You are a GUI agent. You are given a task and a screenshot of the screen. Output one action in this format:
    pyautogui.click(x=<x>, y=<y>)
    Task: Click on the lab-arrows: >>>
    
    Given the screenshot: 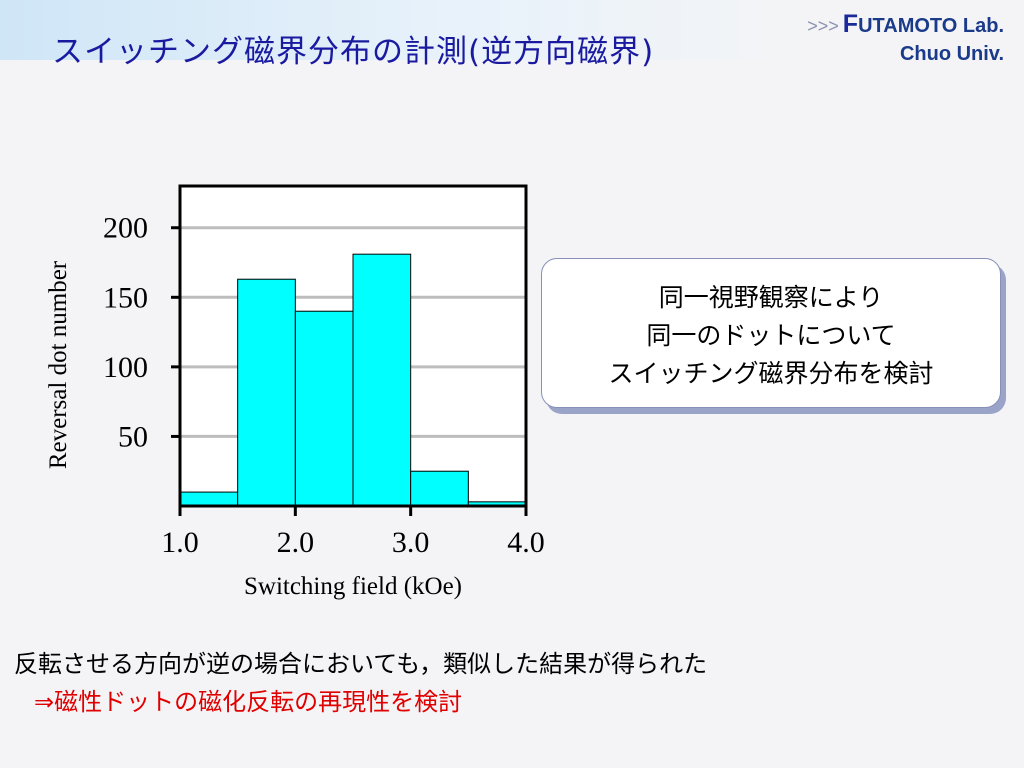 What is the action you would take?
    pyautogui.click(x=823, y=26)
    